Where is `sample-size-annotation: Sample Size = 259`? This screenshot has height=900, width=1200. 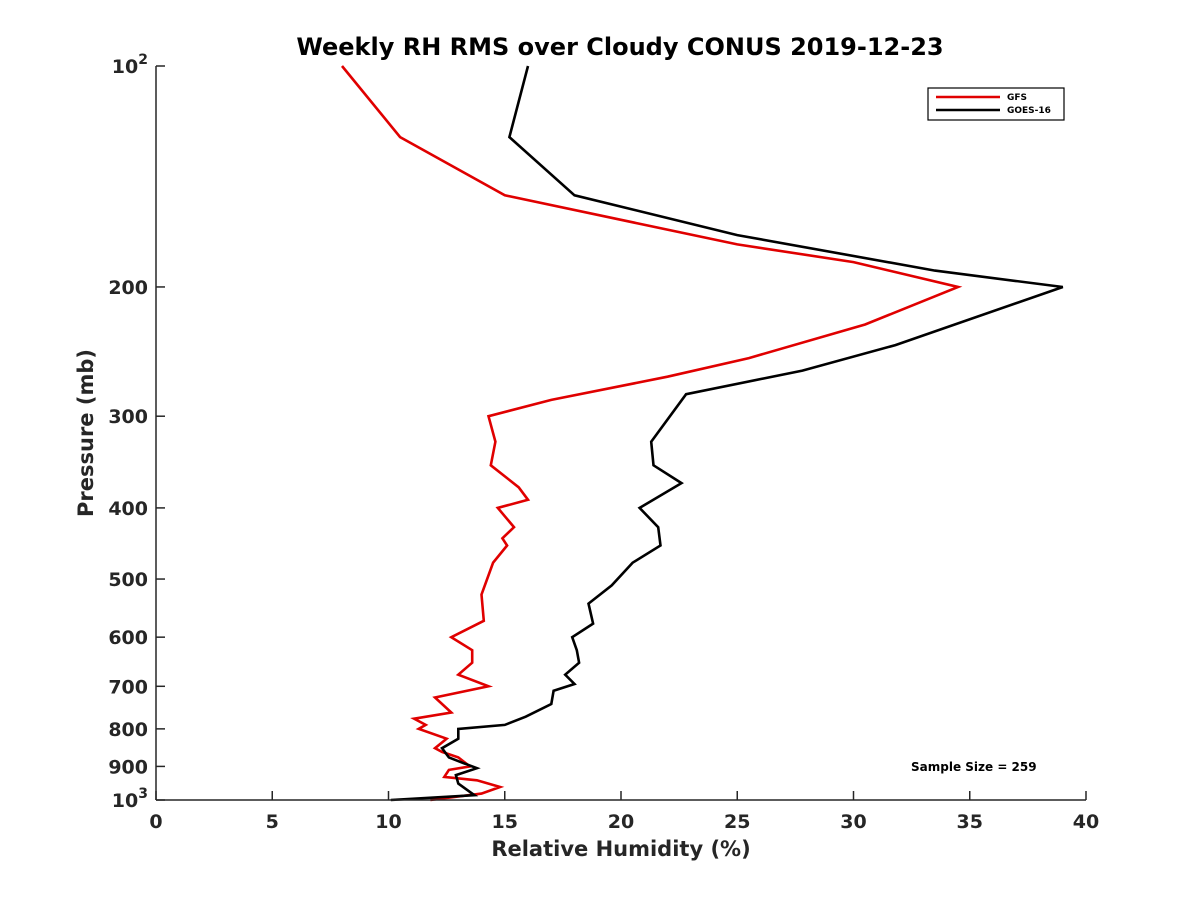
sample-size-annotation: Sample Size = 259 is located at coordinates (974, 767).